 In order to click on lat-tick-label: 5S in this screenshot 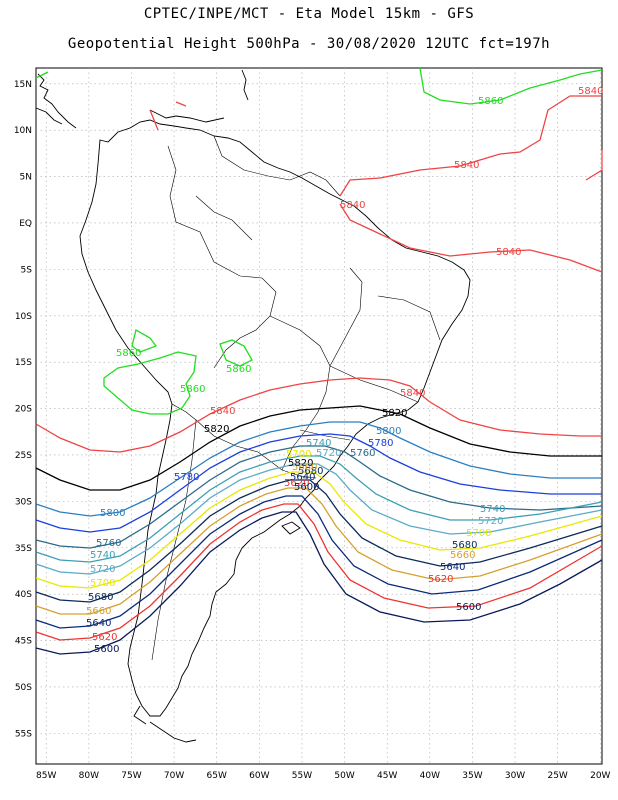, I will do `click(27, 270)`.